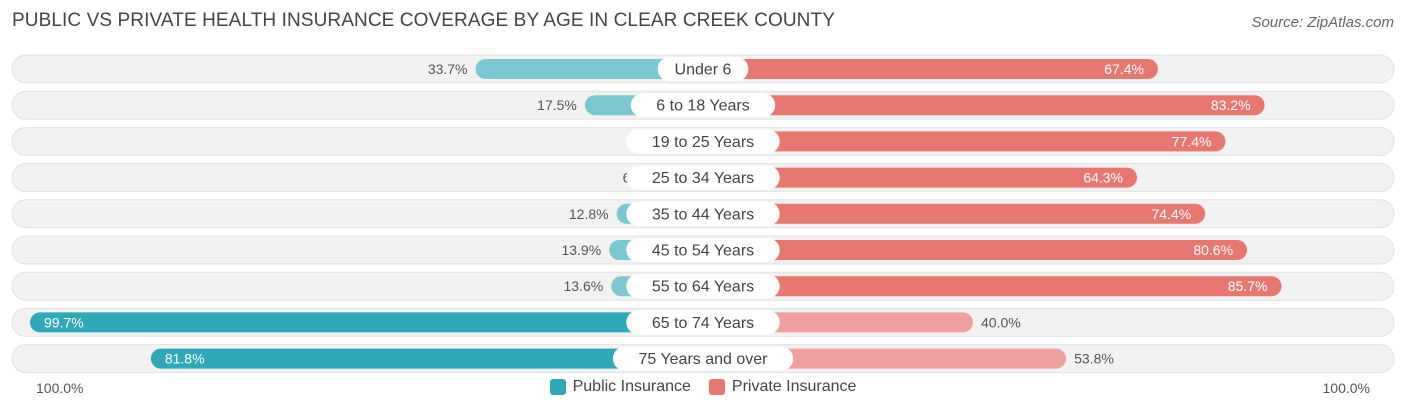 The width and height of the screenshot is (1406, 414). I want to click on public-value-label: 33.7%, so click(448, 69).